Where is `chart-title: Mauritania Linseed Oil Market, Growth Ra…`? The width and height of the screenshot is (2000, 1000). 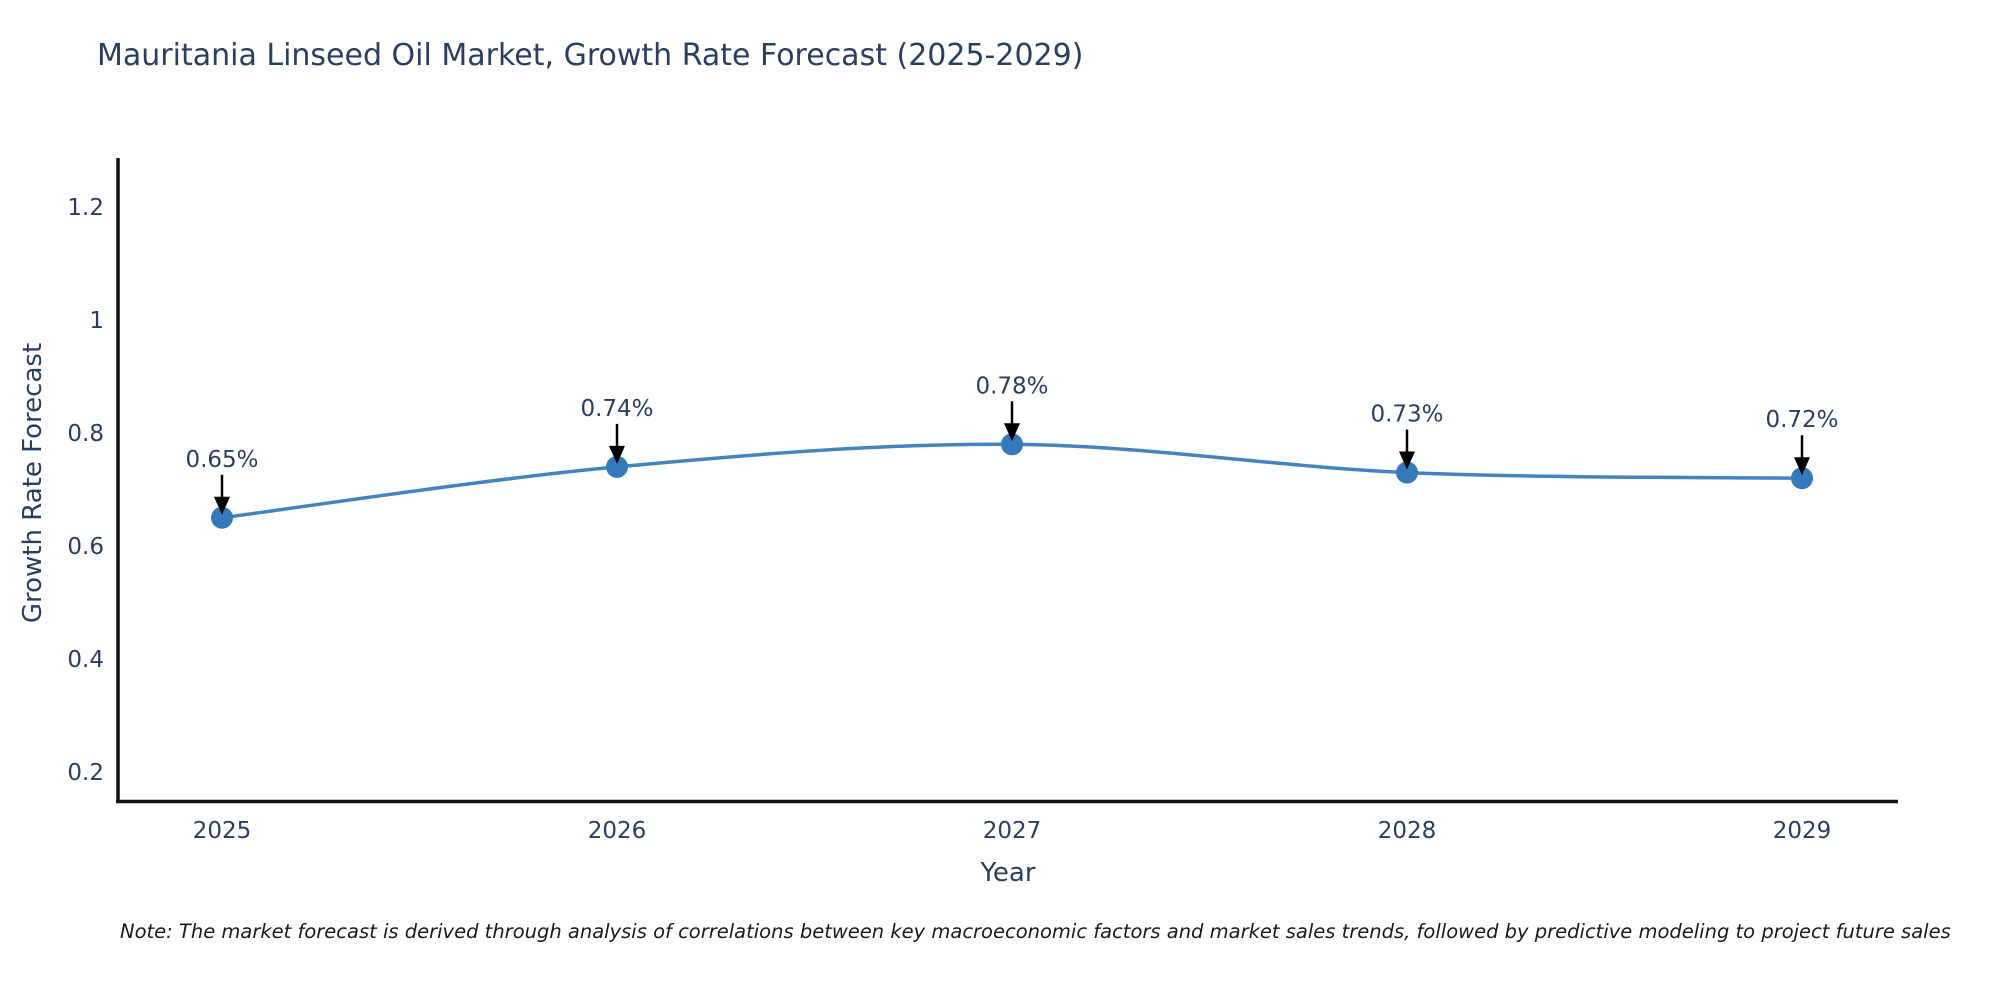
chart-title: Mauritania Linseed Oil Market, Growth Ra… is located at coordinates (590, 55).